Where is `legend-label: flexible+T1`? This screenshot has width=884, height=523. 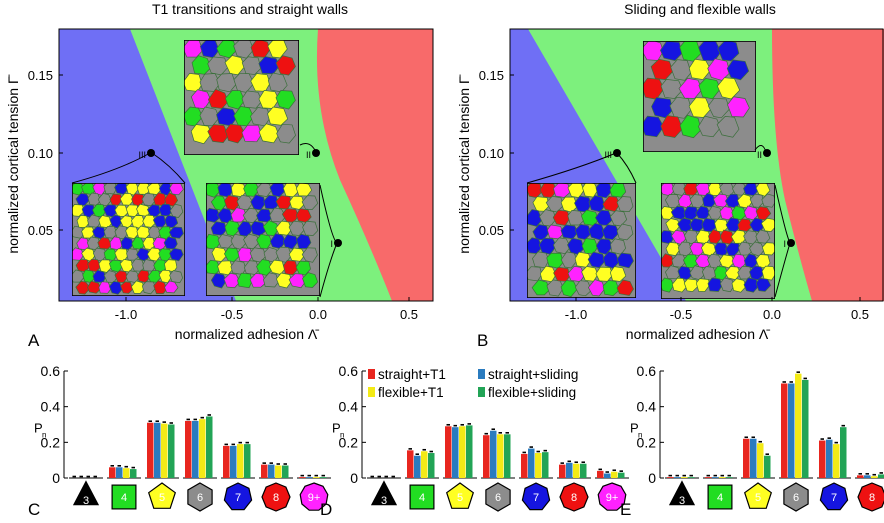
legend-label: flexible+T1 is located at coordinates (411, 392).